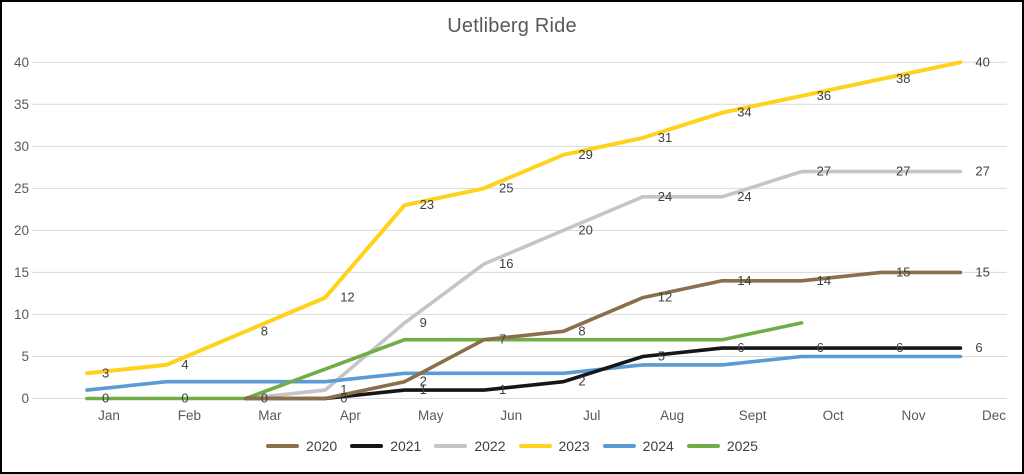 Image resolution: width=1024 pixels, height=474 pixels. I want to click on legend-label-2023: 2023, so click(574, 446).